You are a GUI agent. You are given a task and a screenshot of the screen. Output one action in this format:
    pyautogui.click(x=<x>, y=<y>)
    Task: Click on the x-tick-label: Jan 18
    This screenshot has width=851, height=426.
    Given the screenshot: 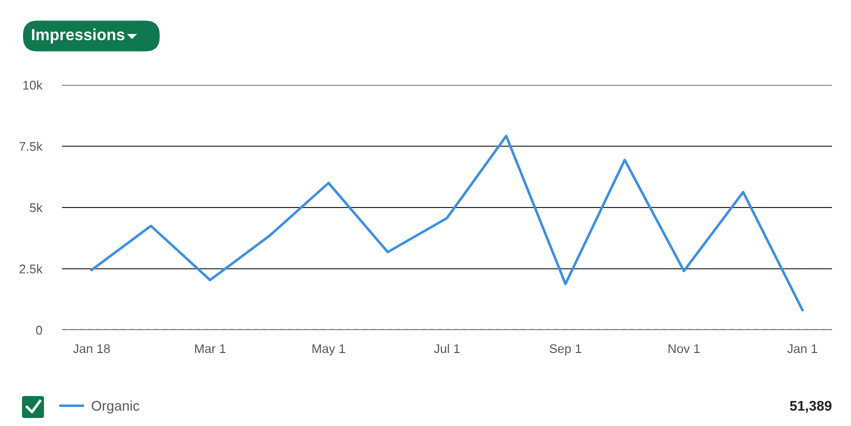 What is the action you would take?
    pyautogui.click(x=91, y=349)
    